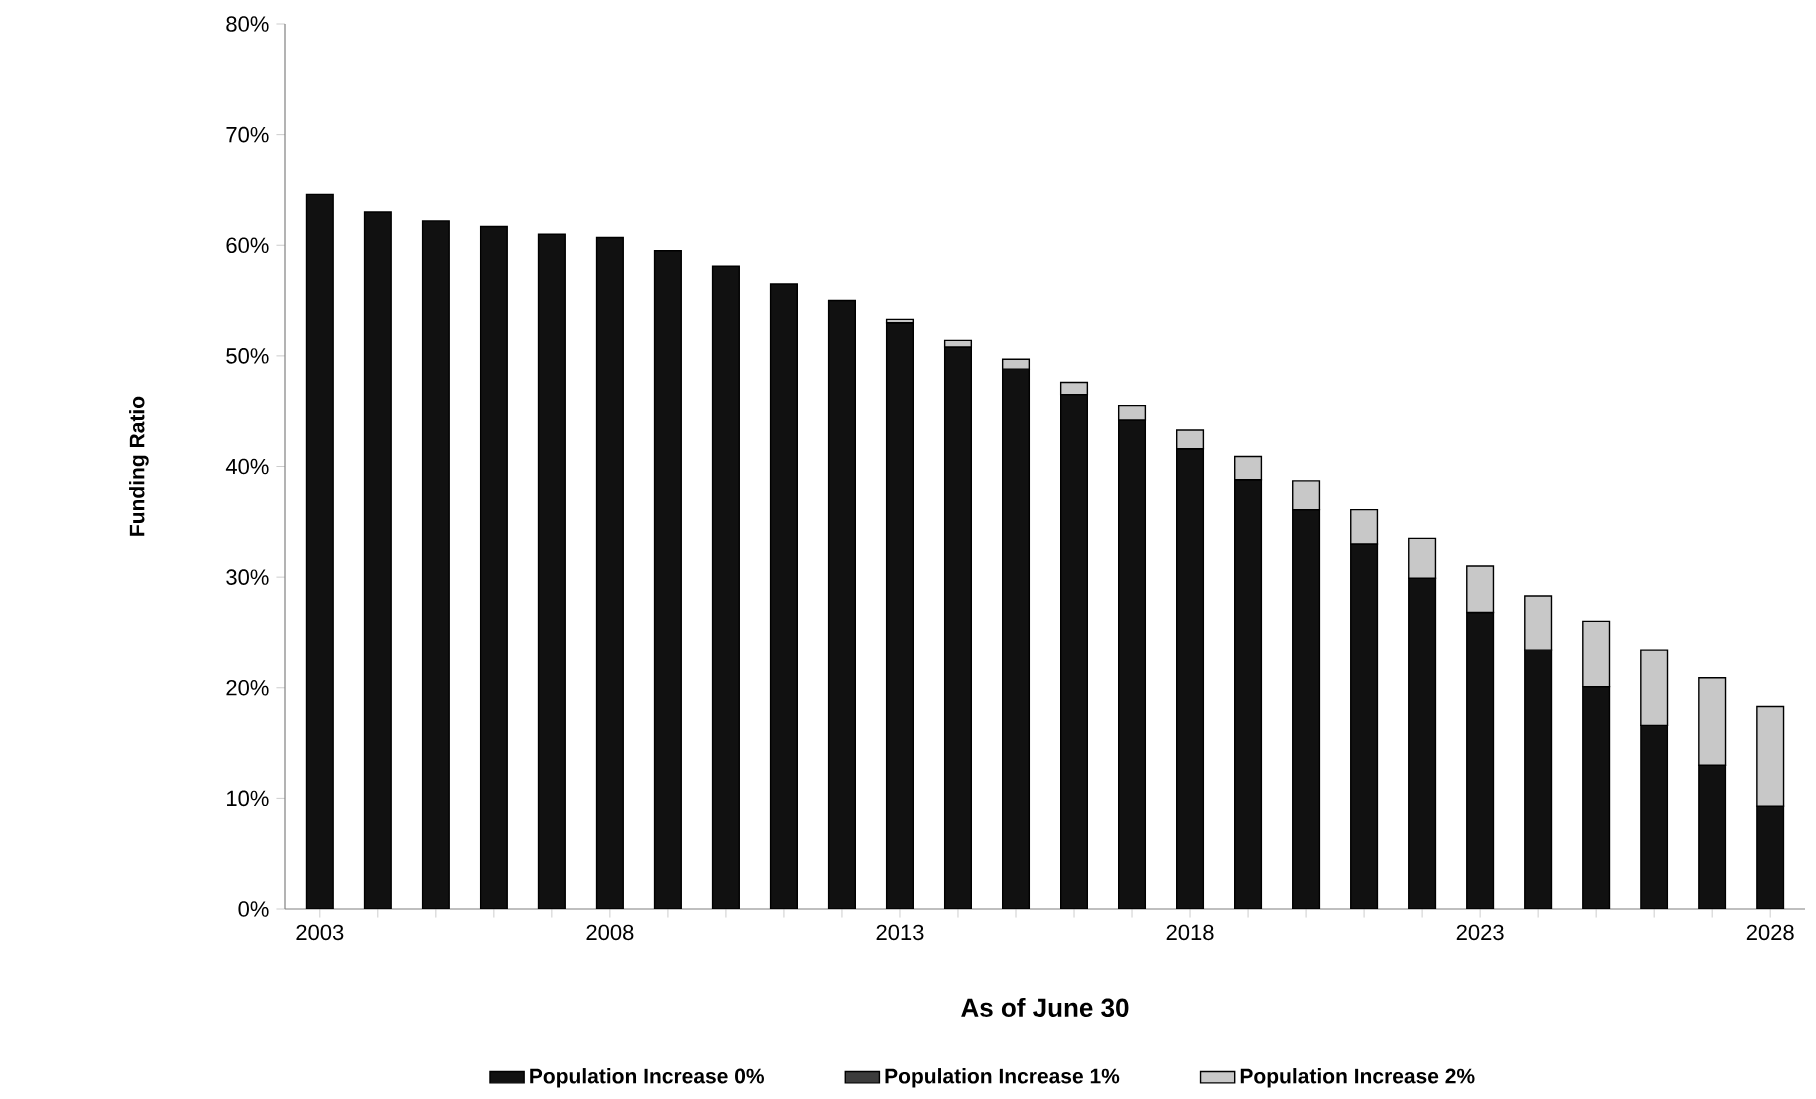 The height and width of the screenshot is (1099, 1816). I want to click on y-tick-label: 40%, so click(247, 466).